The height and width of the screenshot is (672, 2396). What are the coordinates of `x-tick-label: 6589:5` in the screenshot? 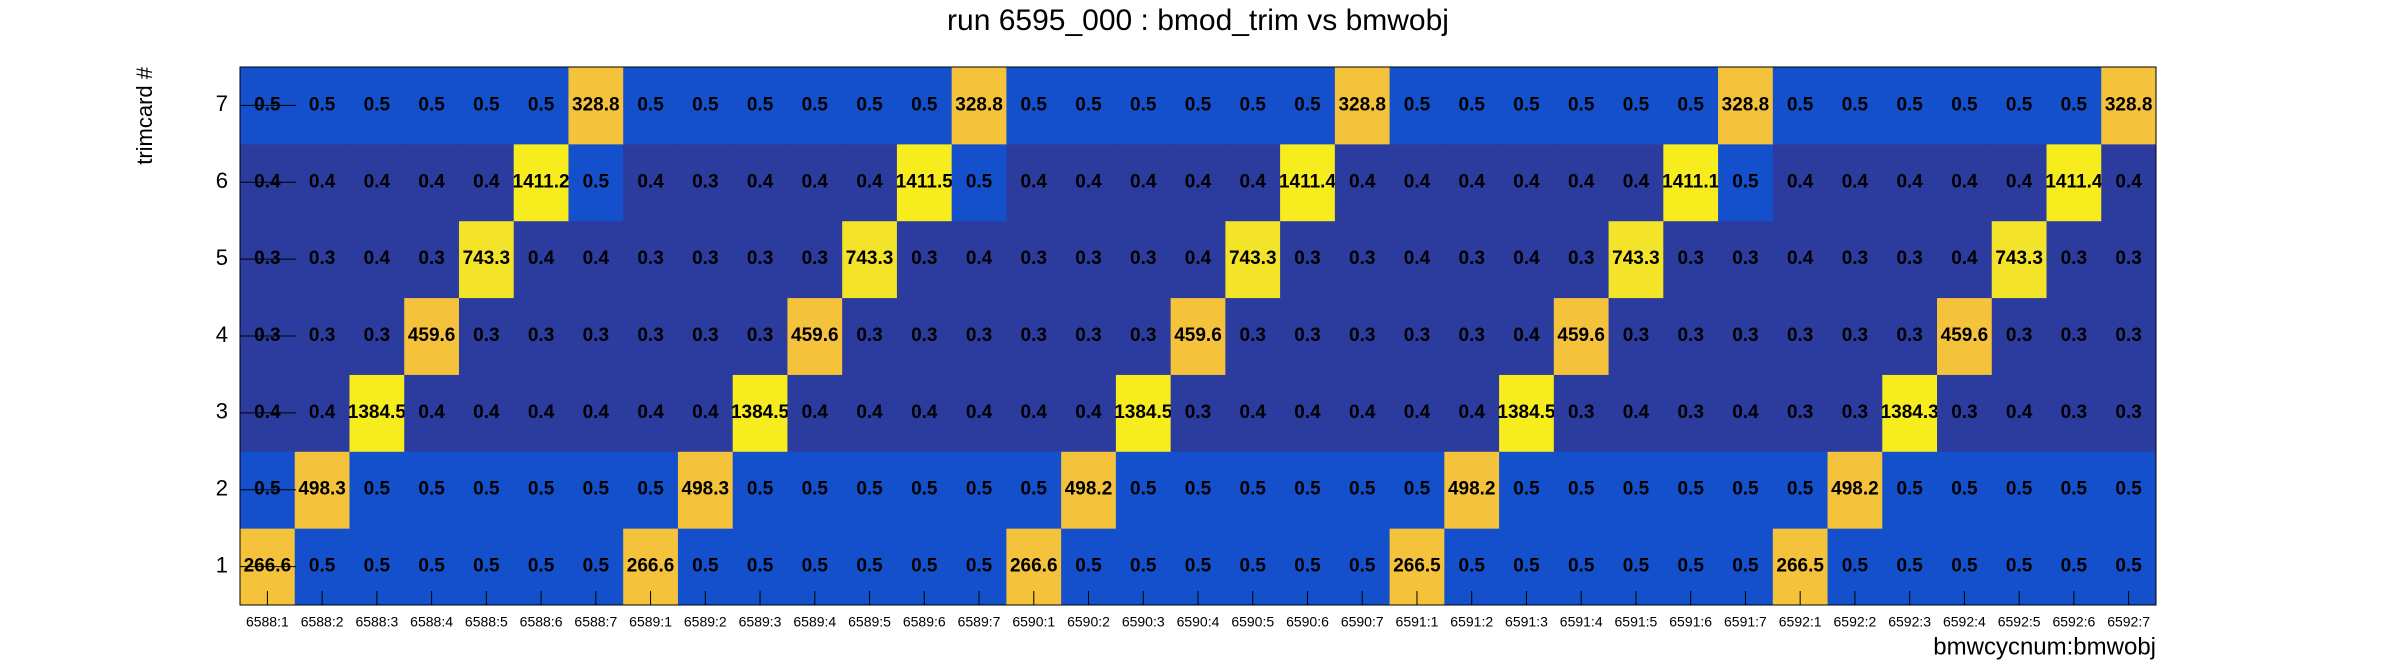 It's located at (869, 622).